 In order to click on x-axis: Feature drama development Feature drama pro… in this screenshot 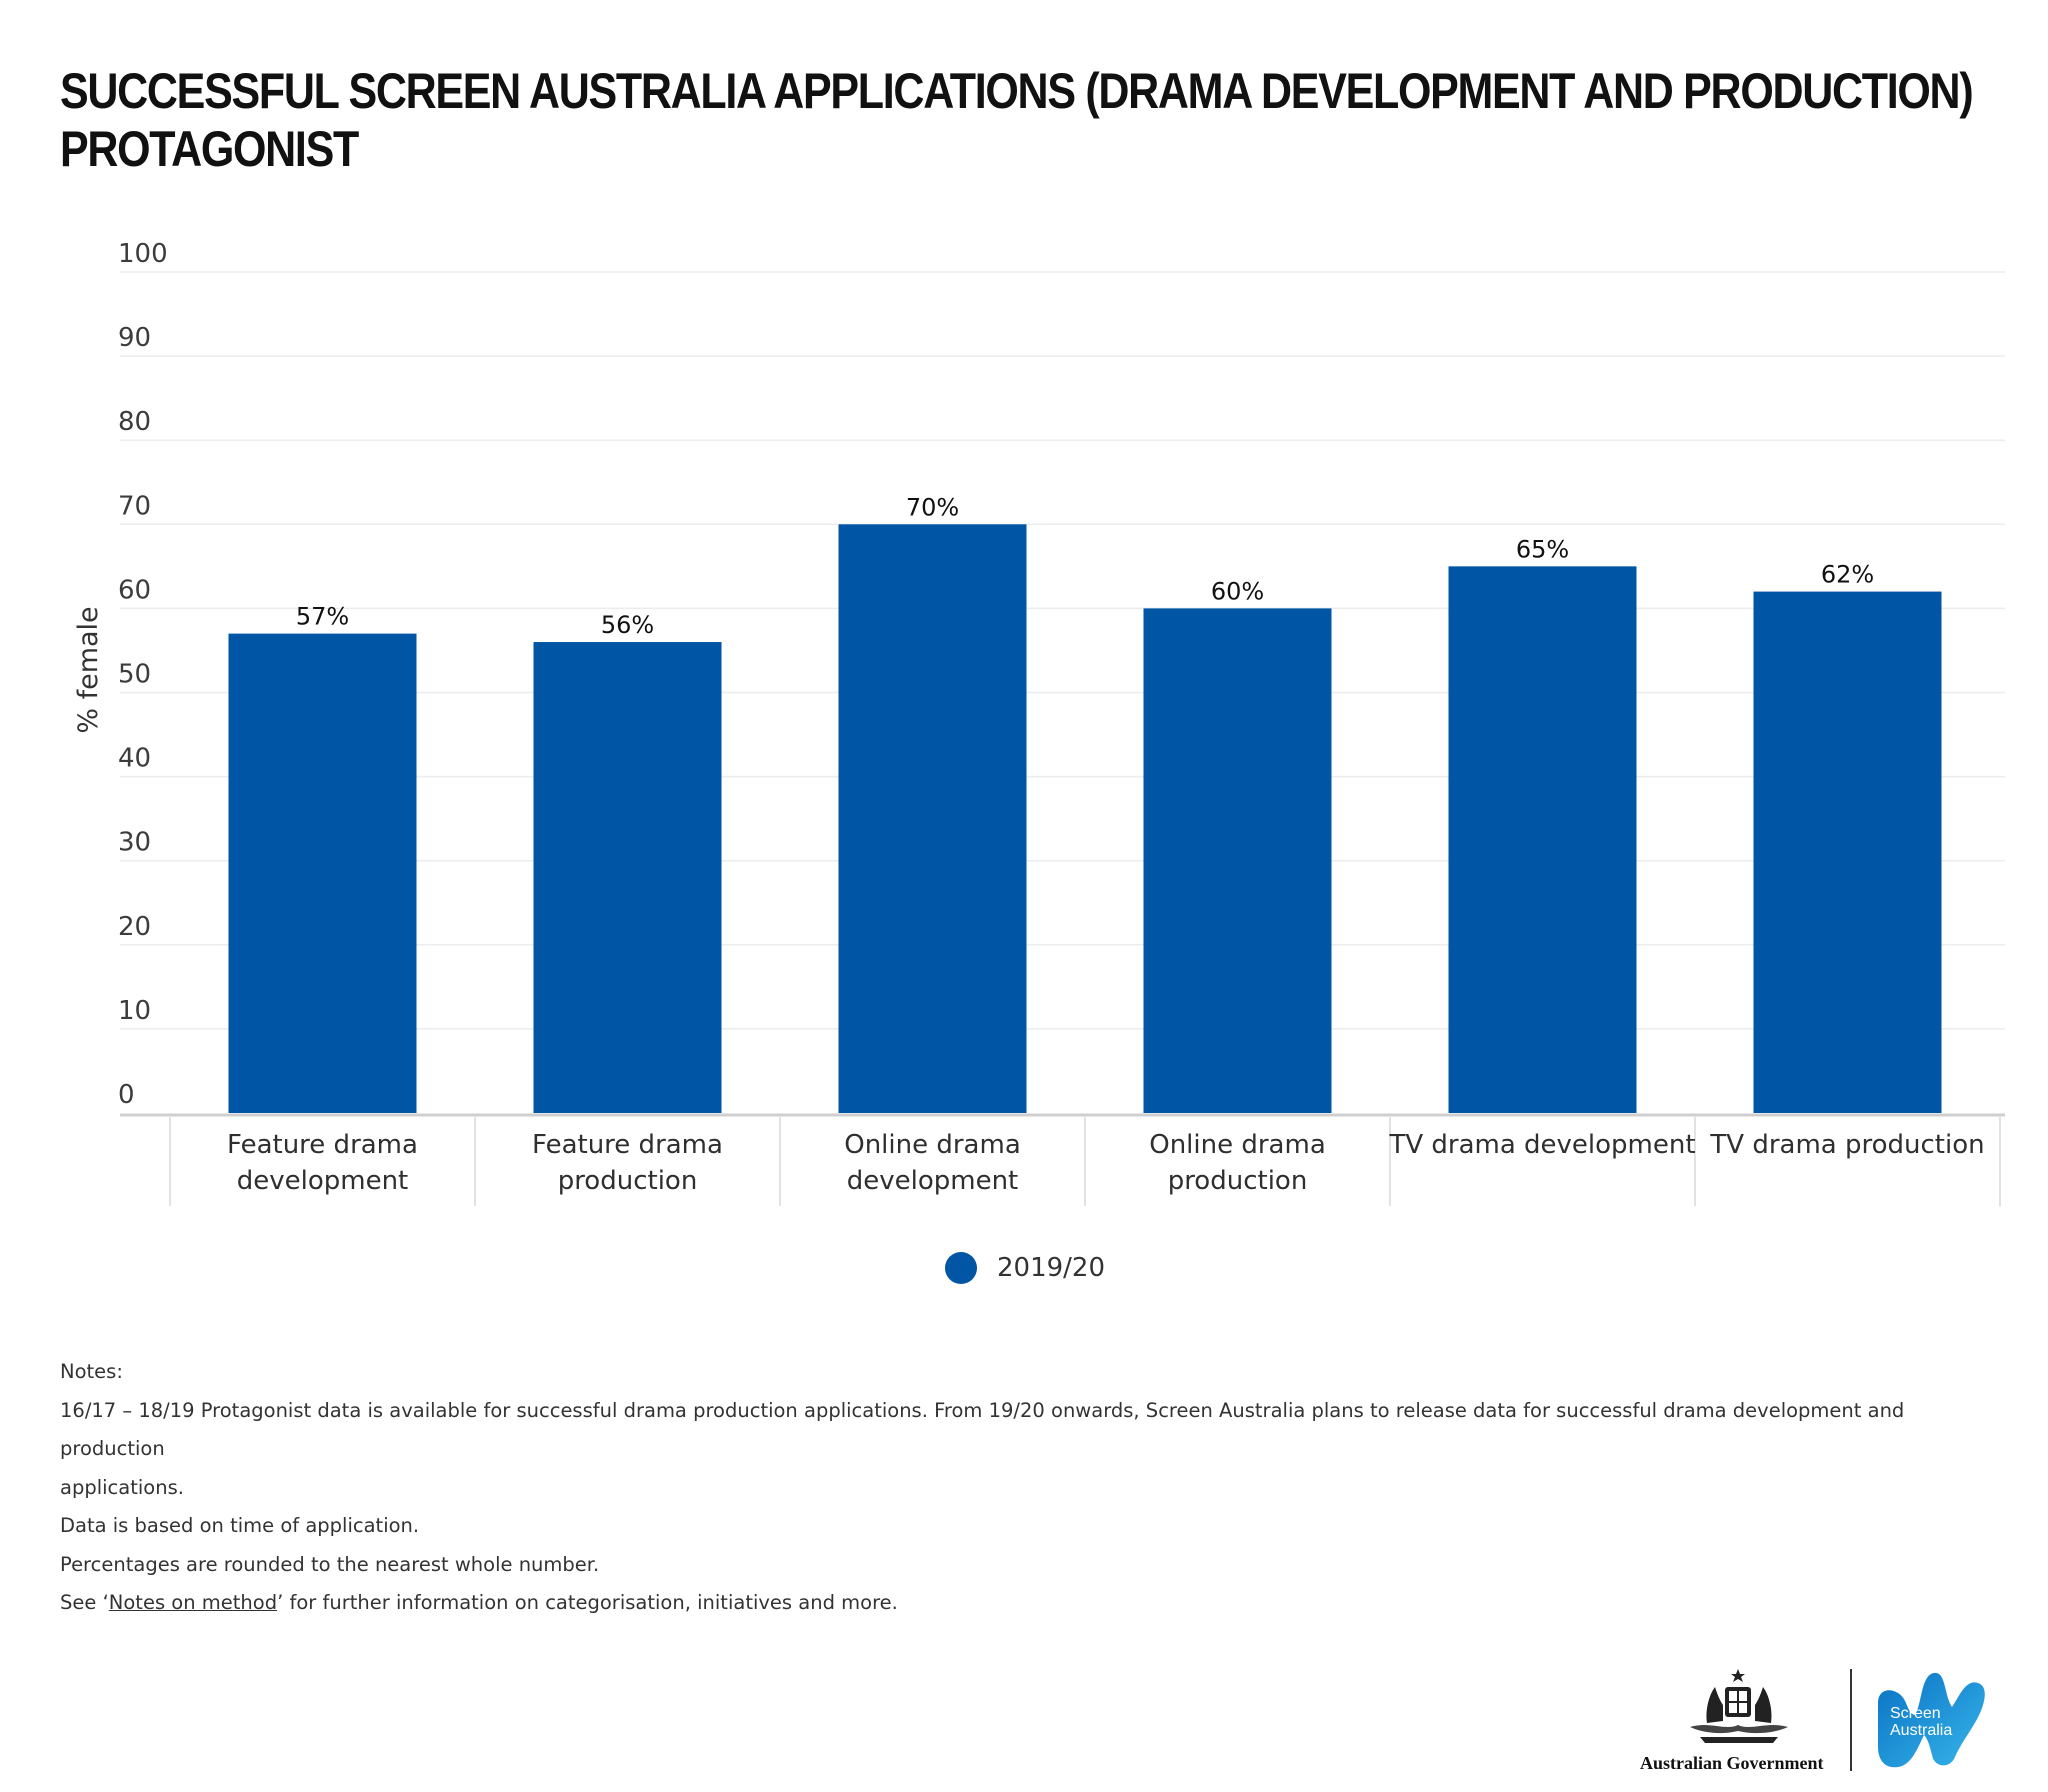, I will do `click(1062, 1159)`.